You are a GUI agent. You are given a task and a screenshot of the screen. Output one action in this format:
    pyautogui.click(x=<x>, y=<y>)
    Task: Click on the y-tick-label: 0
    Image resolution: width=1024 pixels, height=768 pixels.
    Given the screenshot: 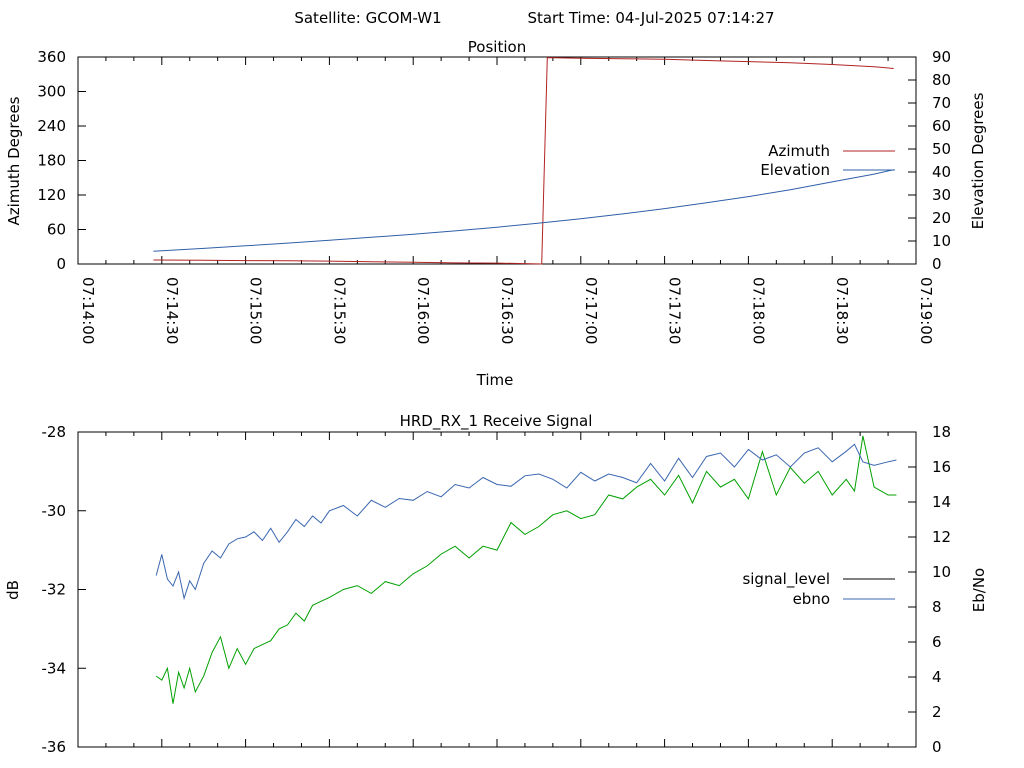 What is the action you would take?
    pyautogui.click(x=61, y=264)
    